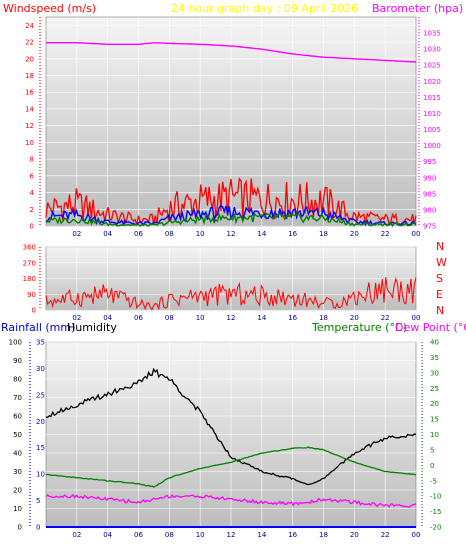  Describe the element at coordinates (261, 234) in the screenshot. I see `top-x-tick-14: 14` at that location.